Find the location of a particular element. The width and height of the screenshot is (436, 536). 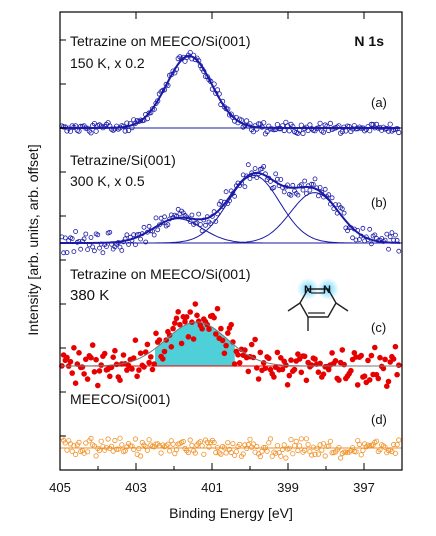

panel-d-label-line1: MEECO/Si(001) is located at coordinates (120, 399).